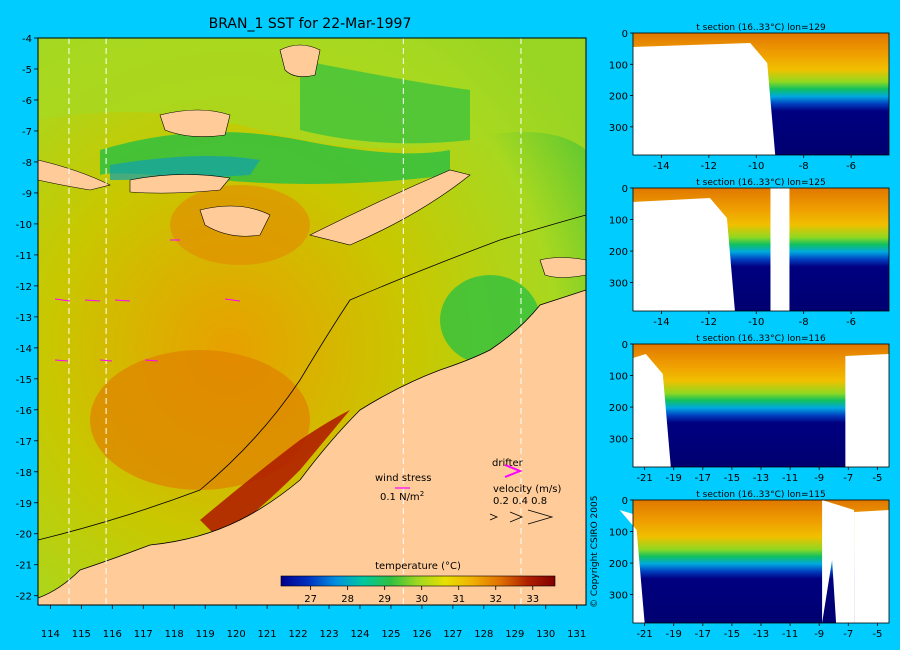  Describe the element at coordinates (267, 634) in the screenshot. I see `map-x-tick-label: 121` at that location.